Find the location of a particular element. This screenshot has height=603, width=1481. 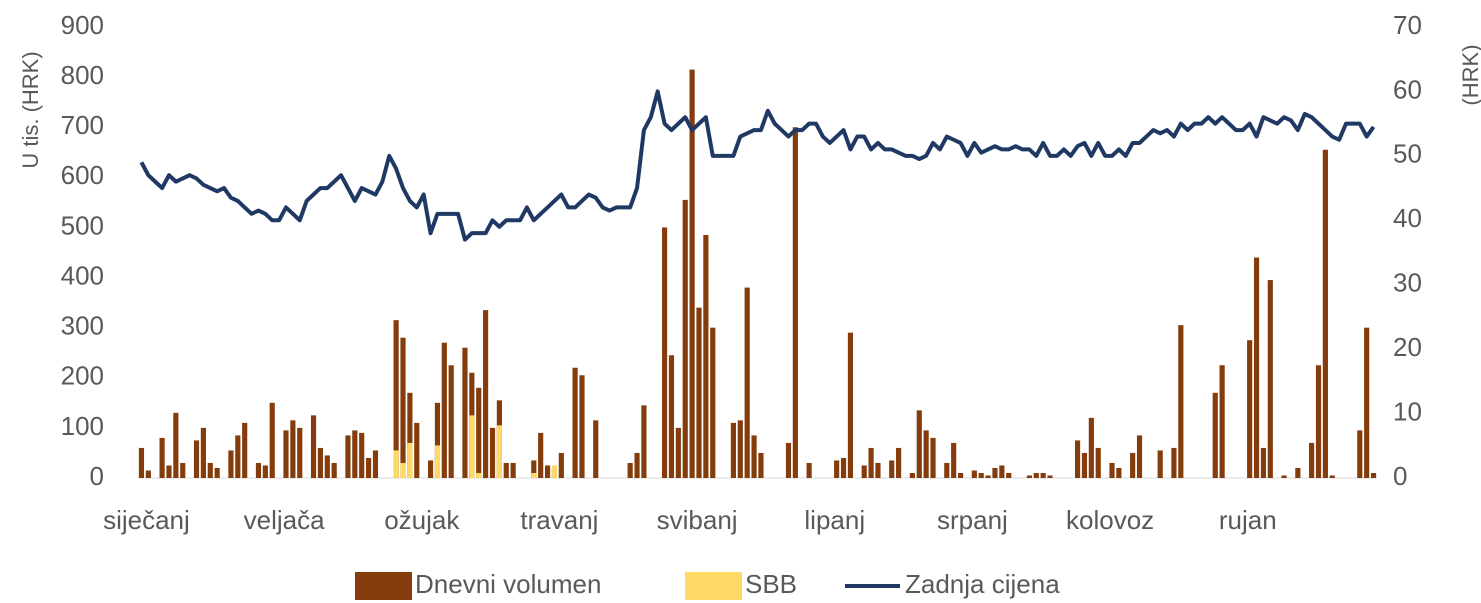

legend-label: Zadnja cijena is located at coordinates (982, 584).